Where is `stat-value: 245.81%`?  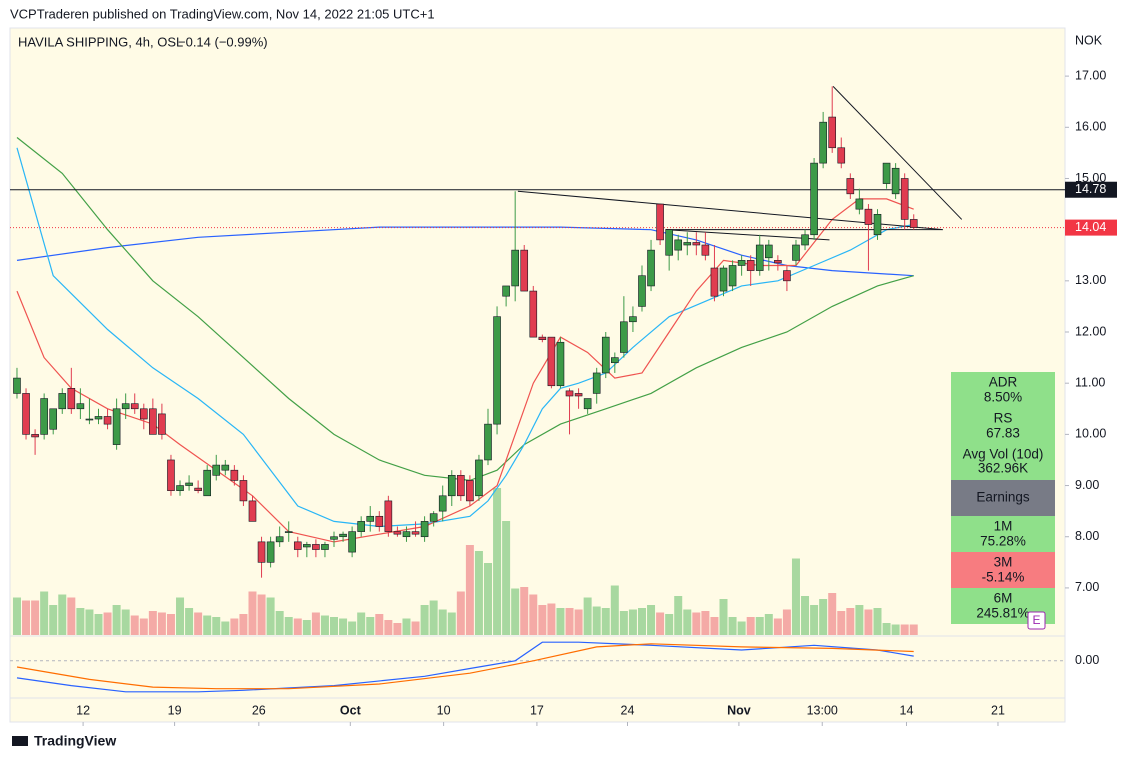
stat-value: 245.81% is located at coordinates (1002, 613).